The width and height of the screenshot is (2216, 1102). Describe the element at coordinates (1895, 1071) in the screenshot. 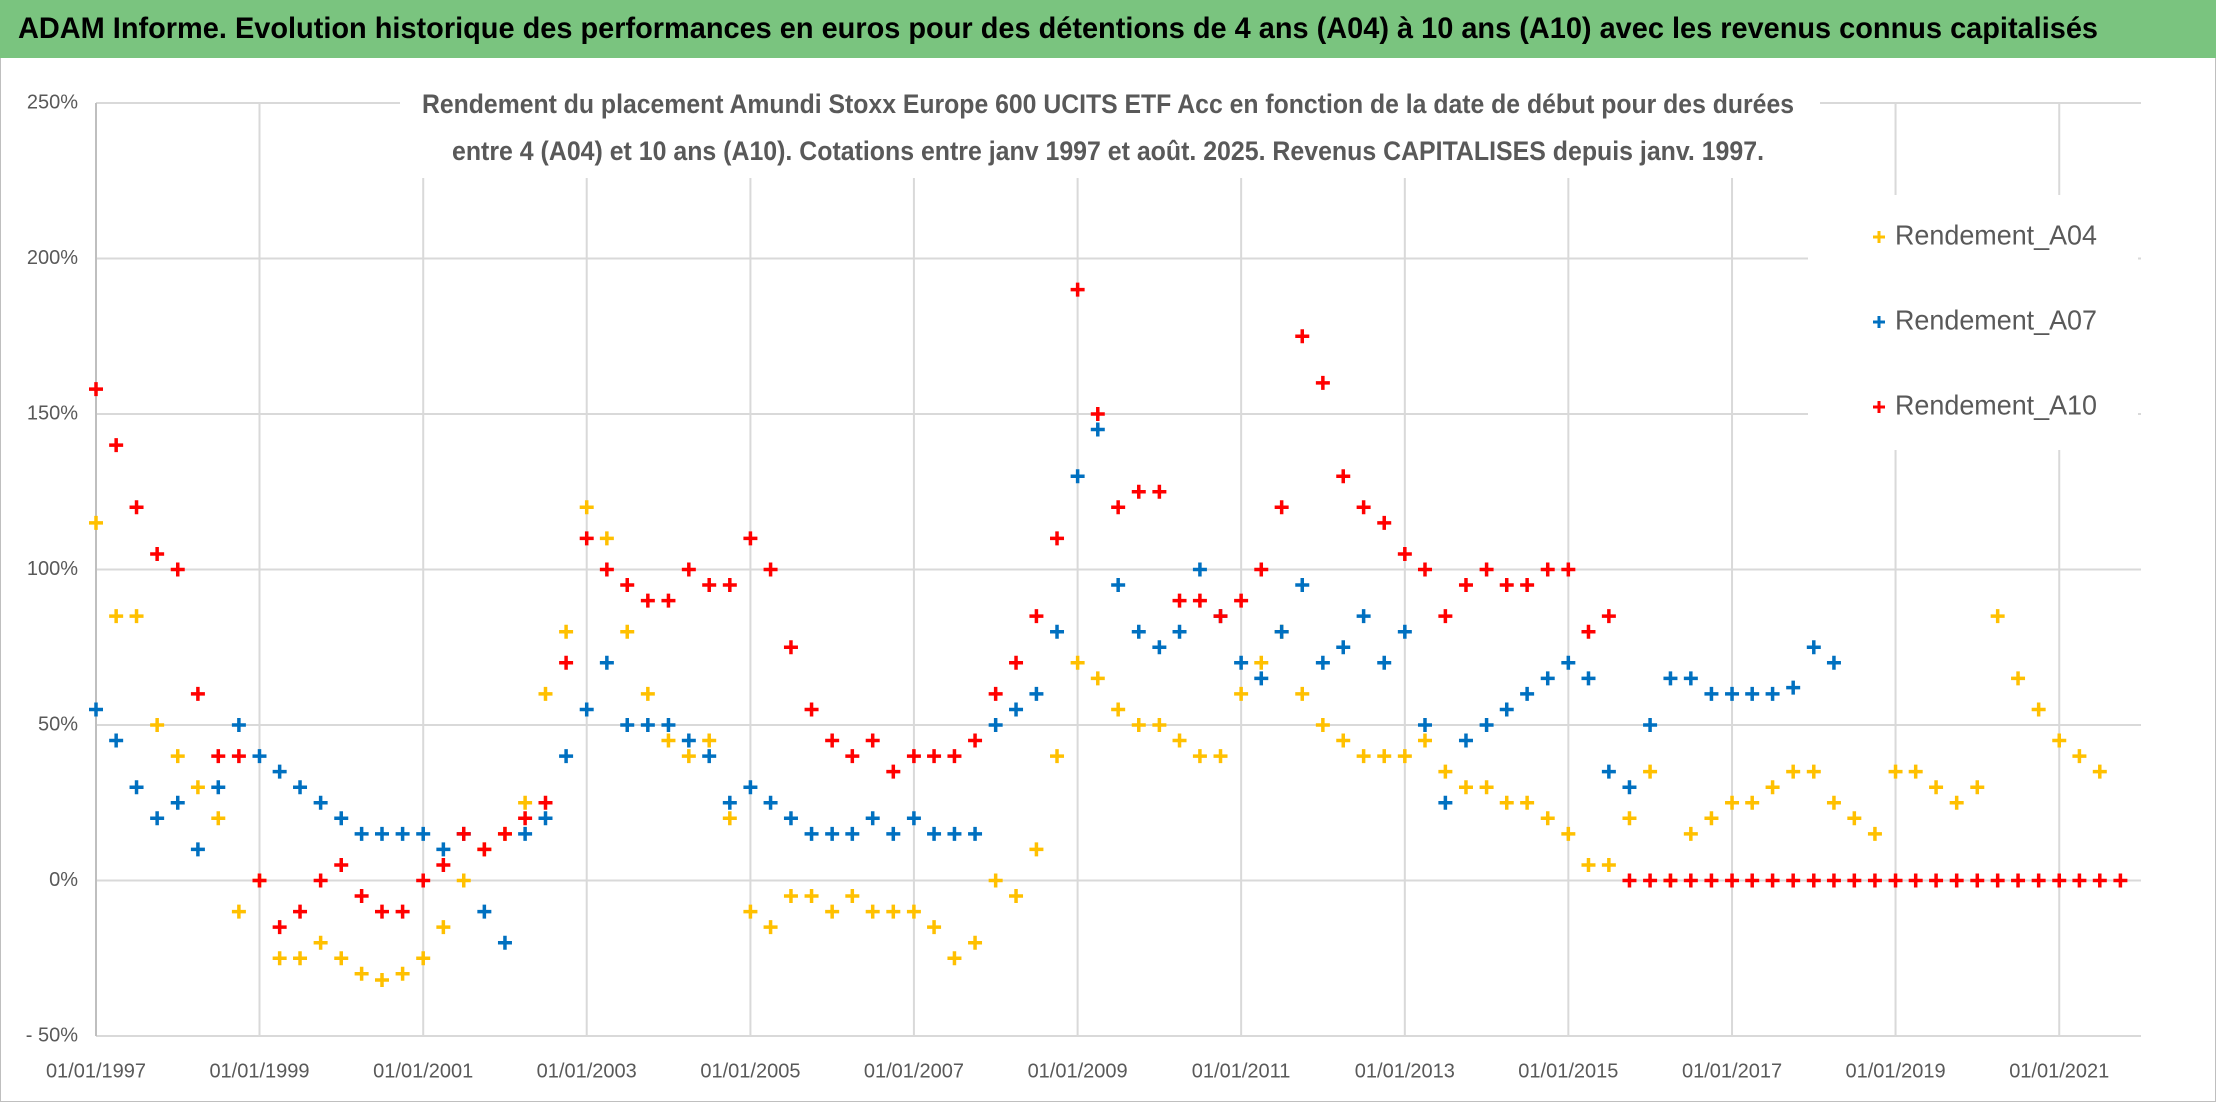

I see `x-tick-label: 01/01/2019` at that location.